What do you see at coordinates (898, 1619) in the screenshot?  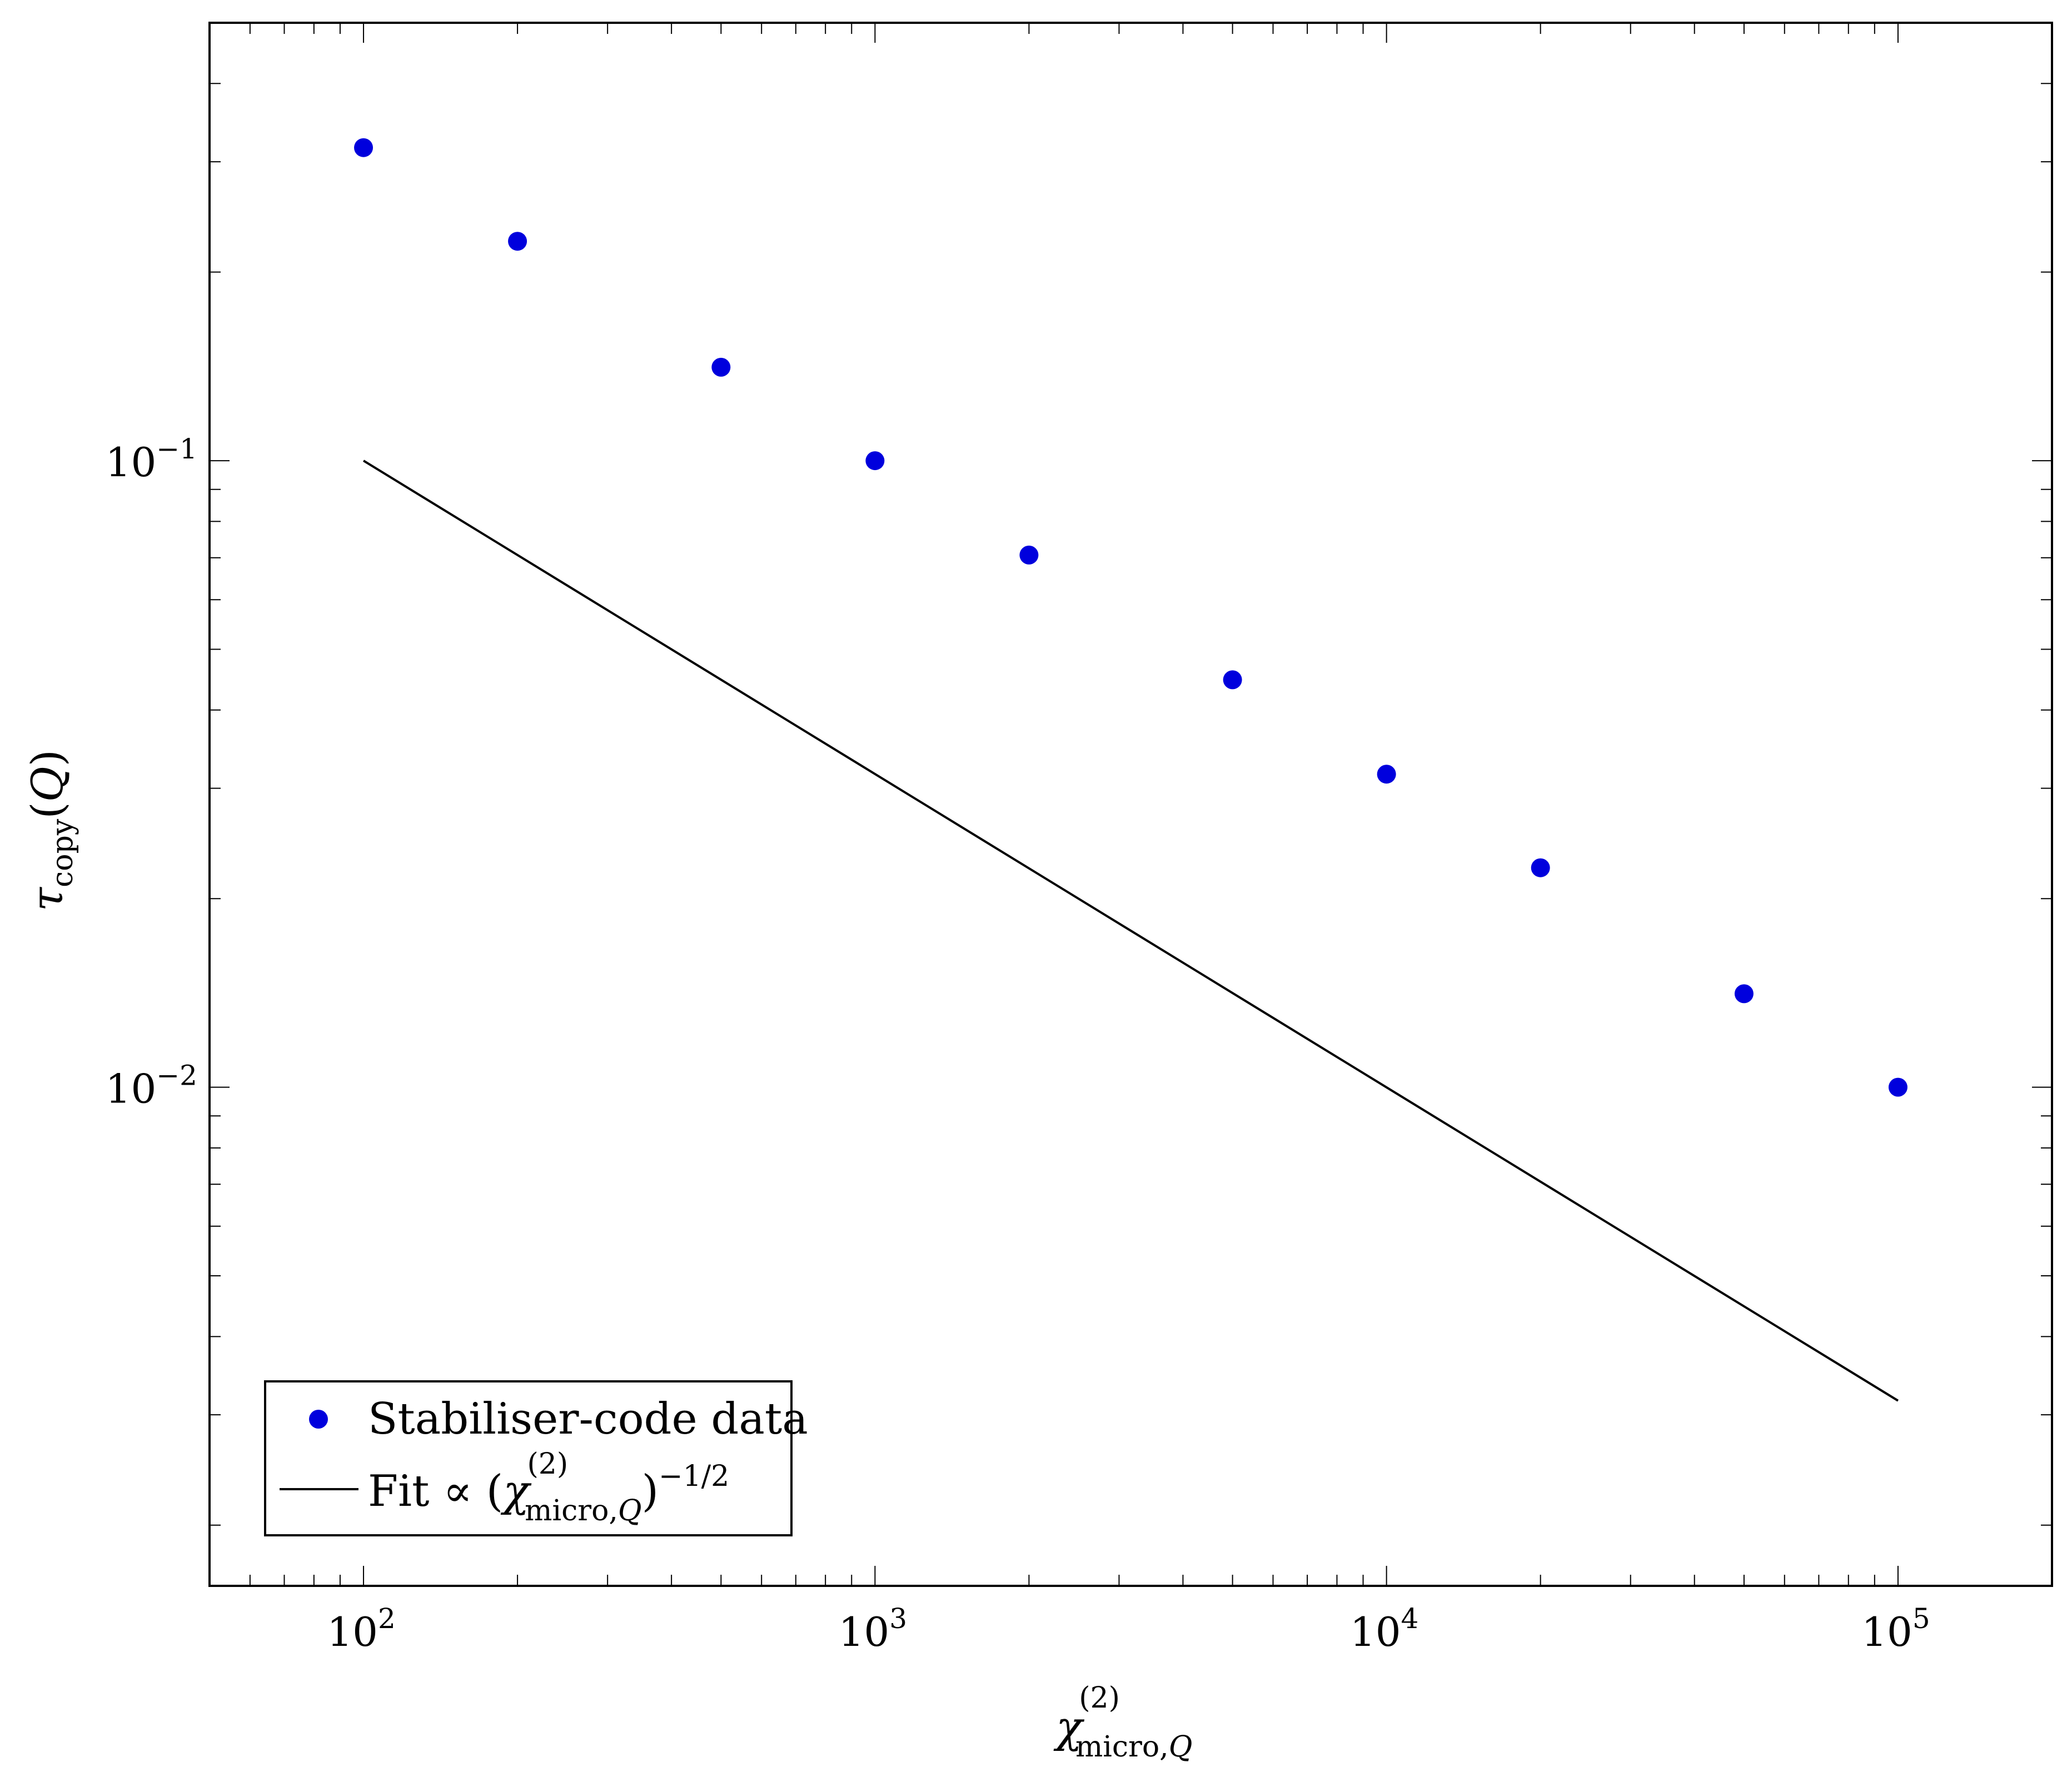 I see `x-tick-label-exponent: 3` at bounding box center [898, 1619].